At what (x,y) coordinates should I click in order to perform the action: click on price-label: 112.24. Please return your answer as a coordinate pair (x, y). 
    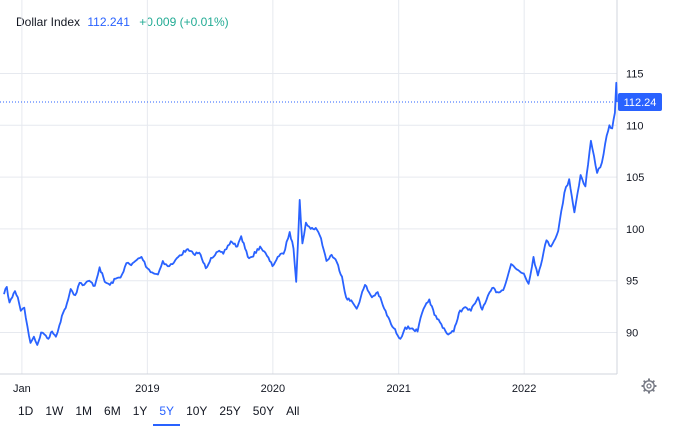
    Looking at the image, I should click on (640, 103).